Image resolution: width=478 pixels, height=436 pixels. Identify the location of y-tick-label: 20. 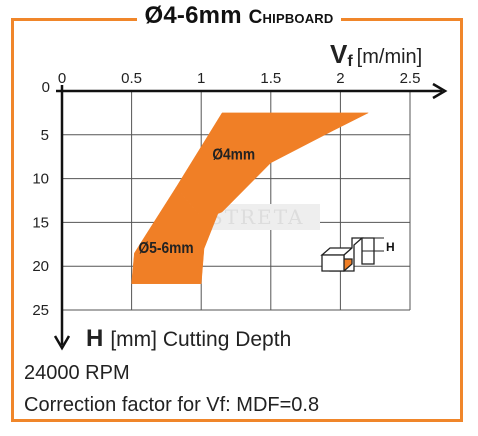
(40, 266).